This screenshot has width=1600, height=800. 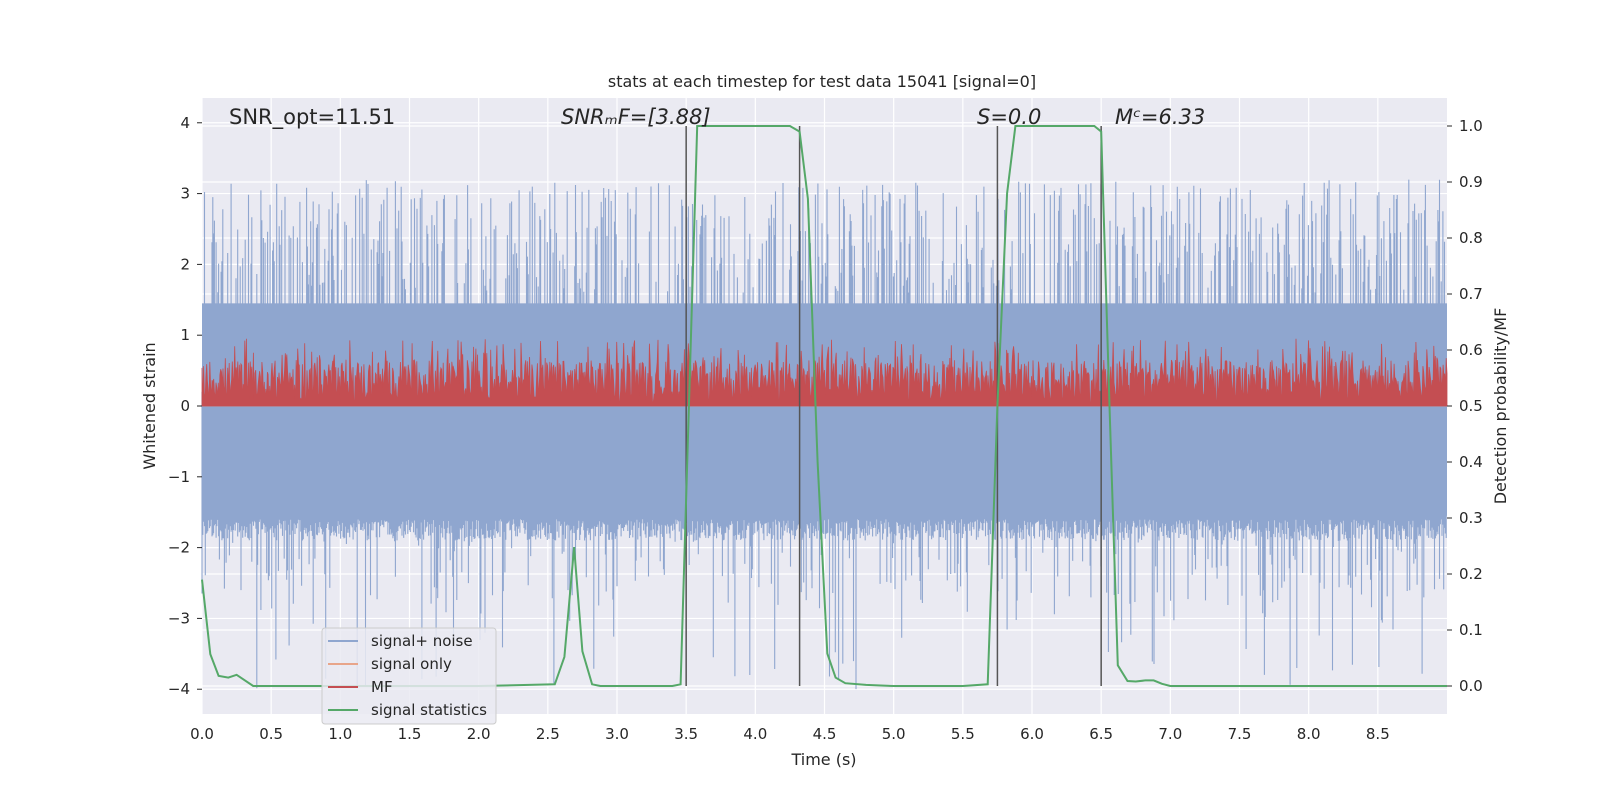 What do you see at coordinates (1240, 734) in the screenshot?
I see `x-tick-label: 7.5` at bounding box center [1240, 734].